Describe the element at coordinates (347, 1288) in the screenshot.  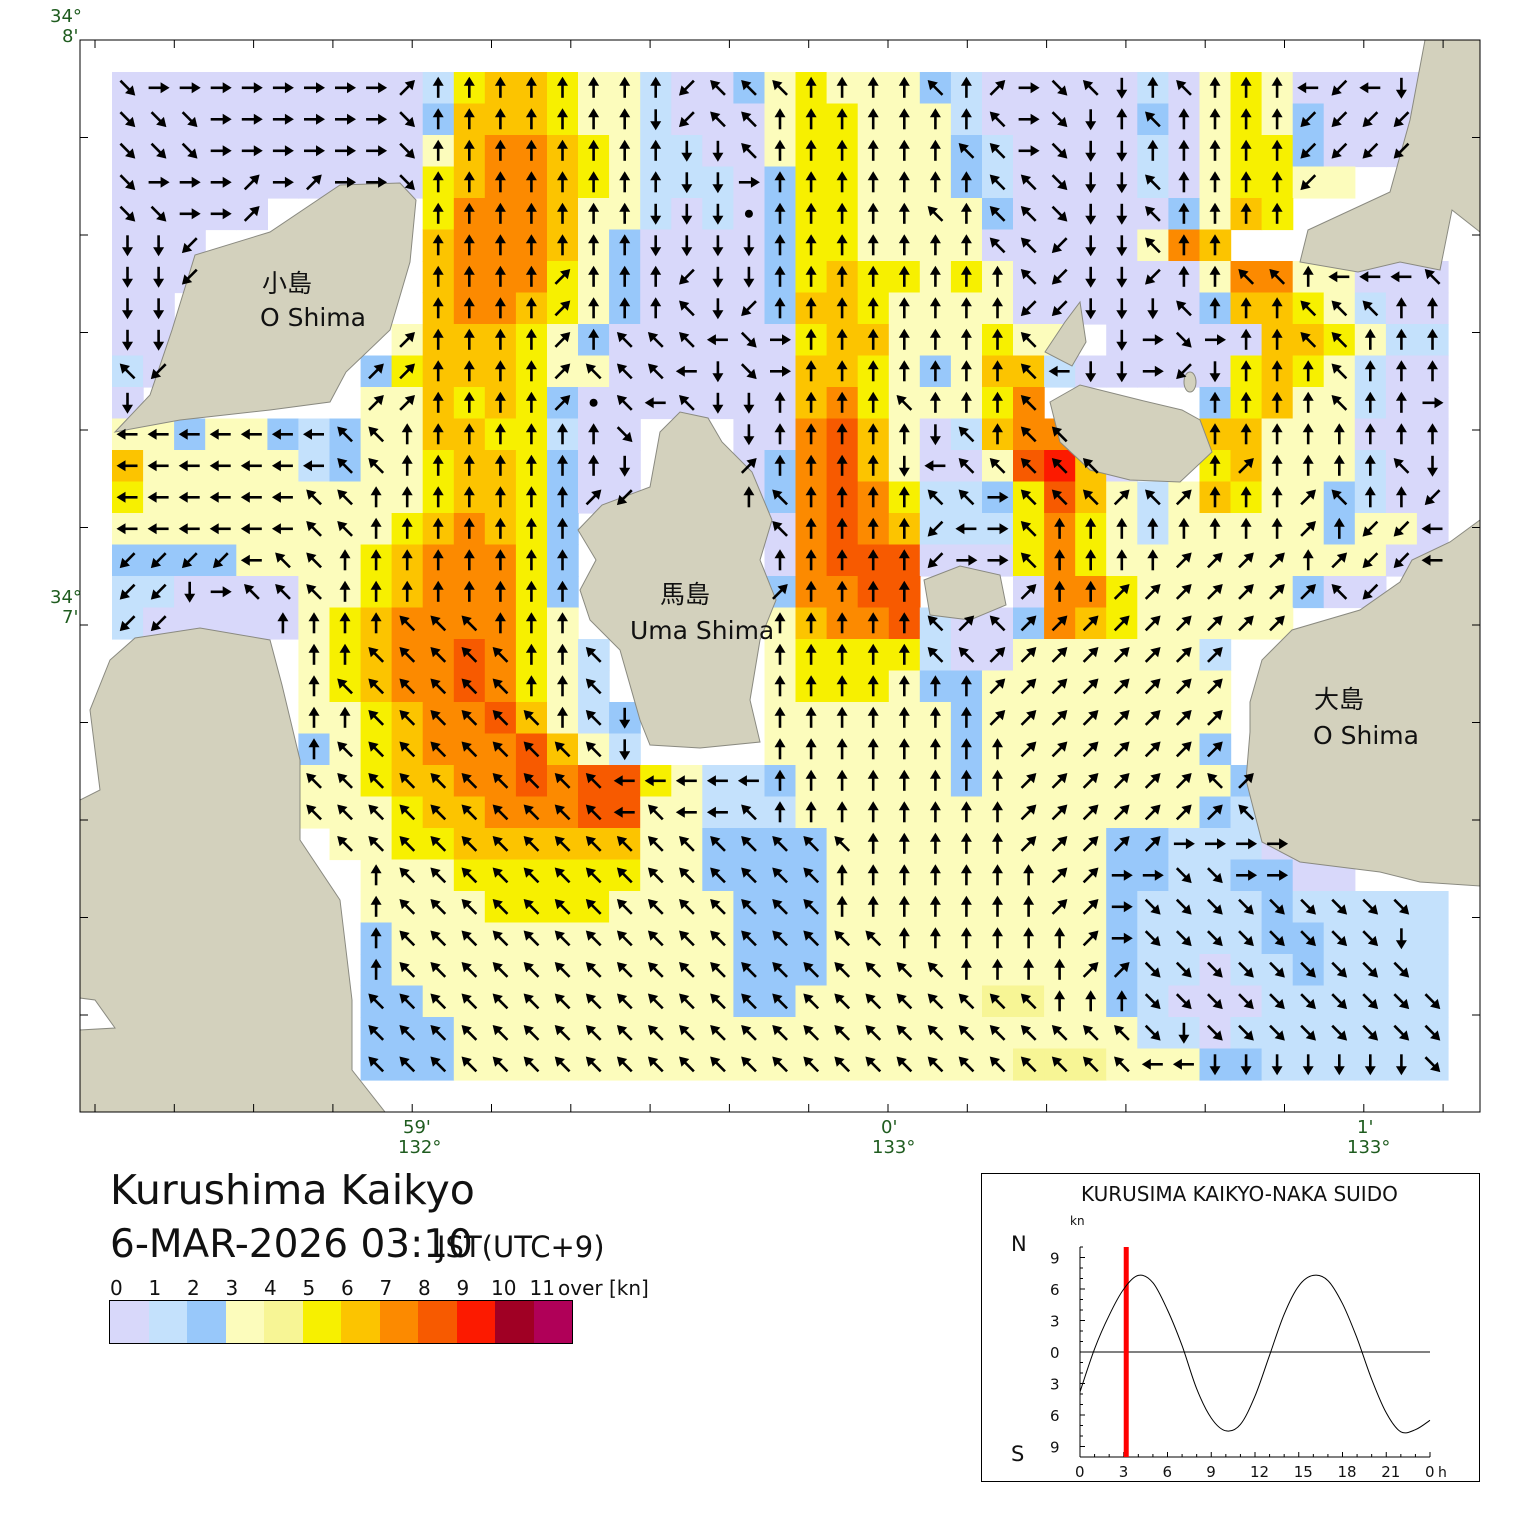
I see `legend-label: 6` at that location.